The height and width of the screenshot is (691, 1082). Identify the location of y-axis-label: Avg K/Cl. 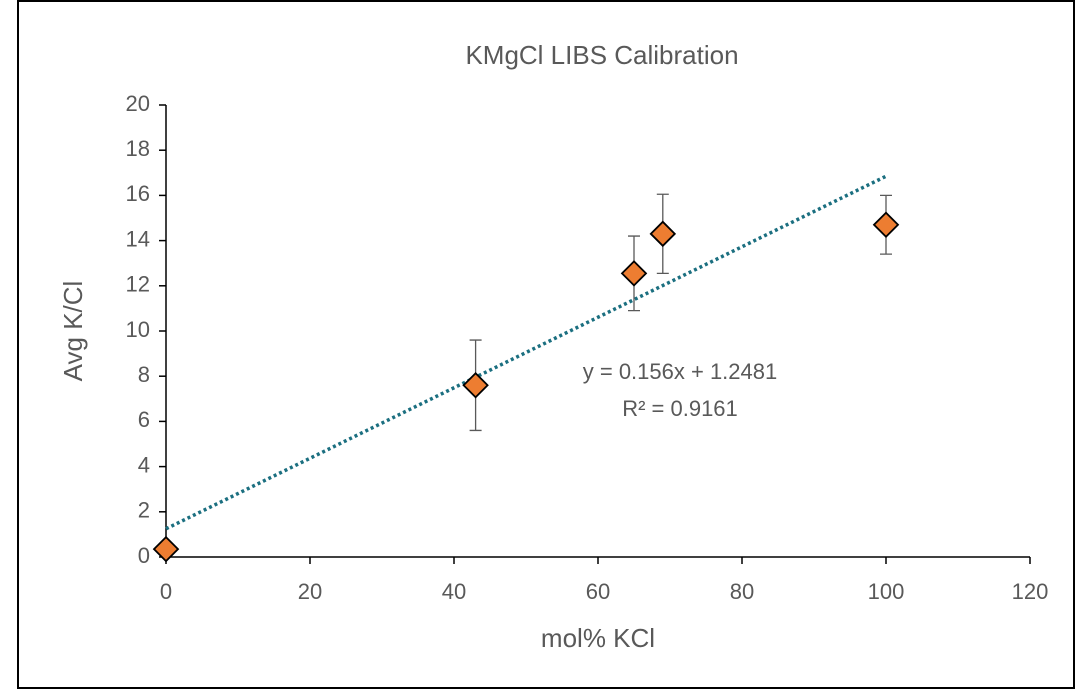
(73, 331).